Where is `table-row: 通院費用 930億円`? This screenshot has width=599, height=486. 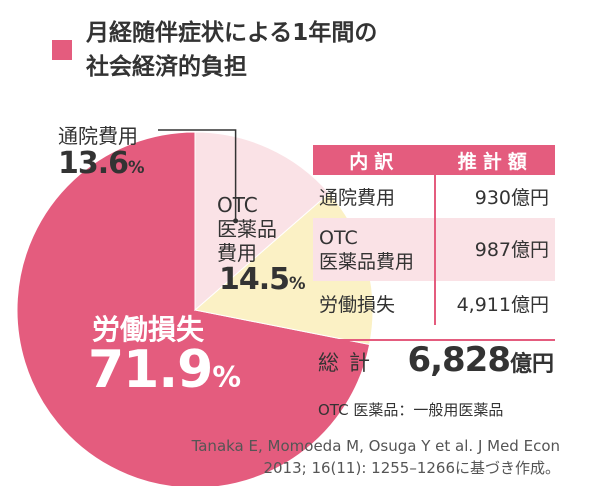
table-row: 通院費用 930億円 is located at coordinates (434, 196).